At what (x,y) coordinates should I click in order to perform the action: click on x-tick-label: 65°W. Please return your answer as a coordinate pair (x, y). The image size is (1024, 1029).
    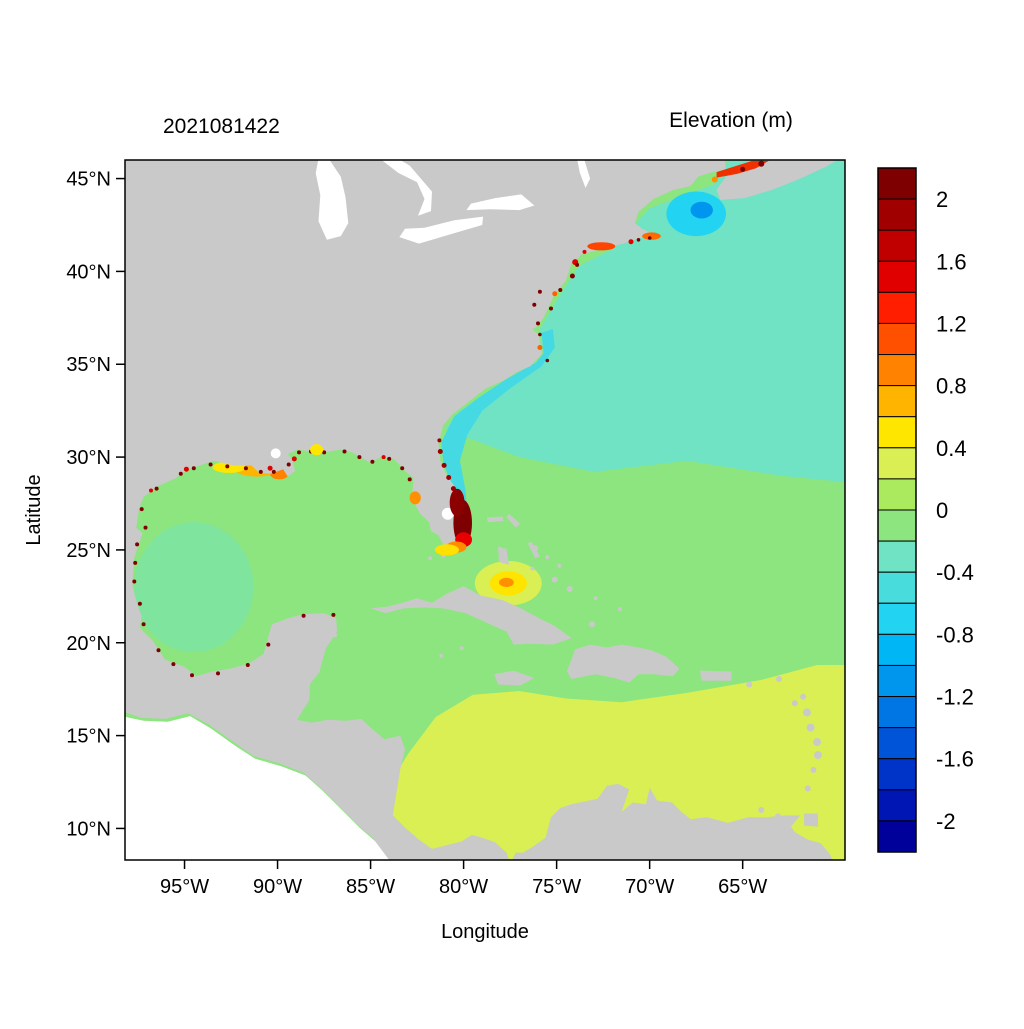
    Looking at the image, I should click on (742, 887).